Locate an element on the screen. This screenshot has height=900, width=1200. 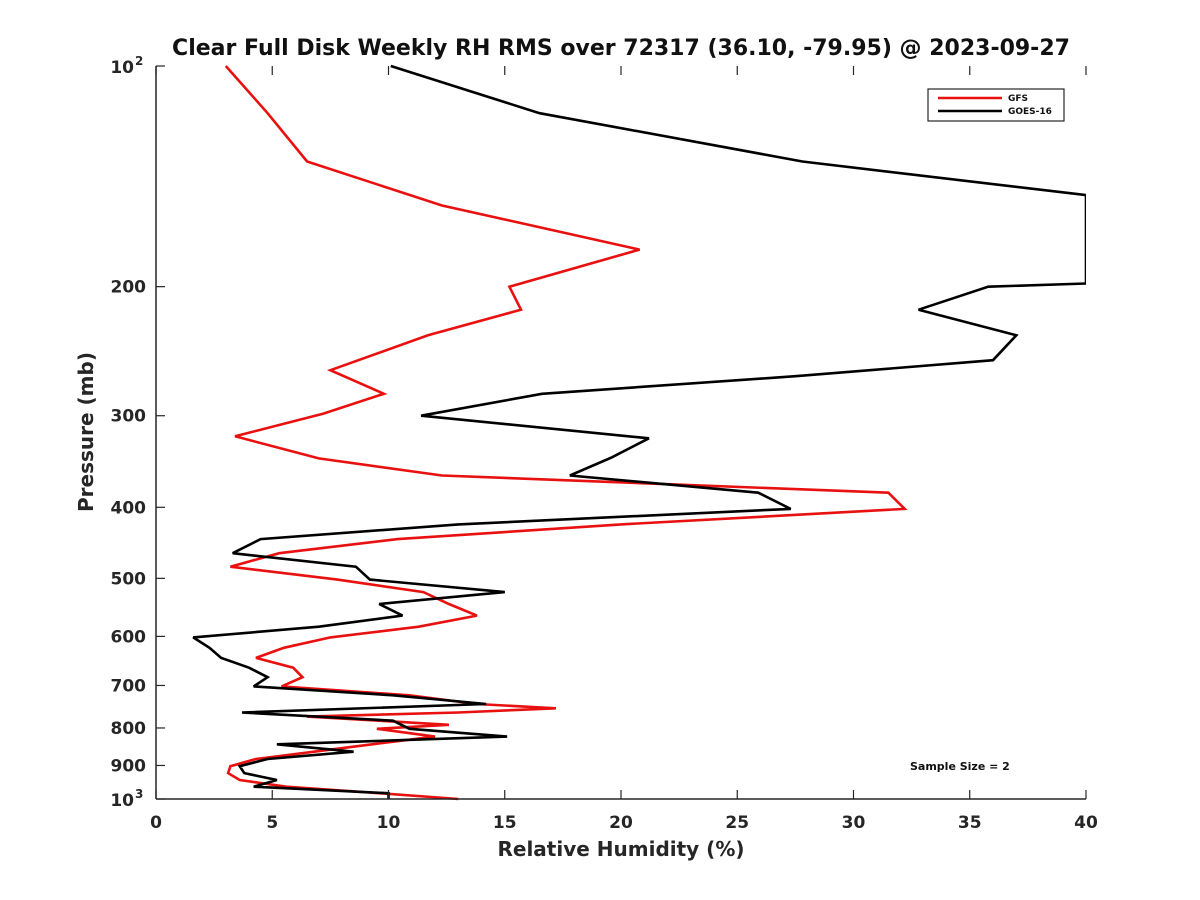
x-tick-label: 30 is located at coordinates (854, 823).